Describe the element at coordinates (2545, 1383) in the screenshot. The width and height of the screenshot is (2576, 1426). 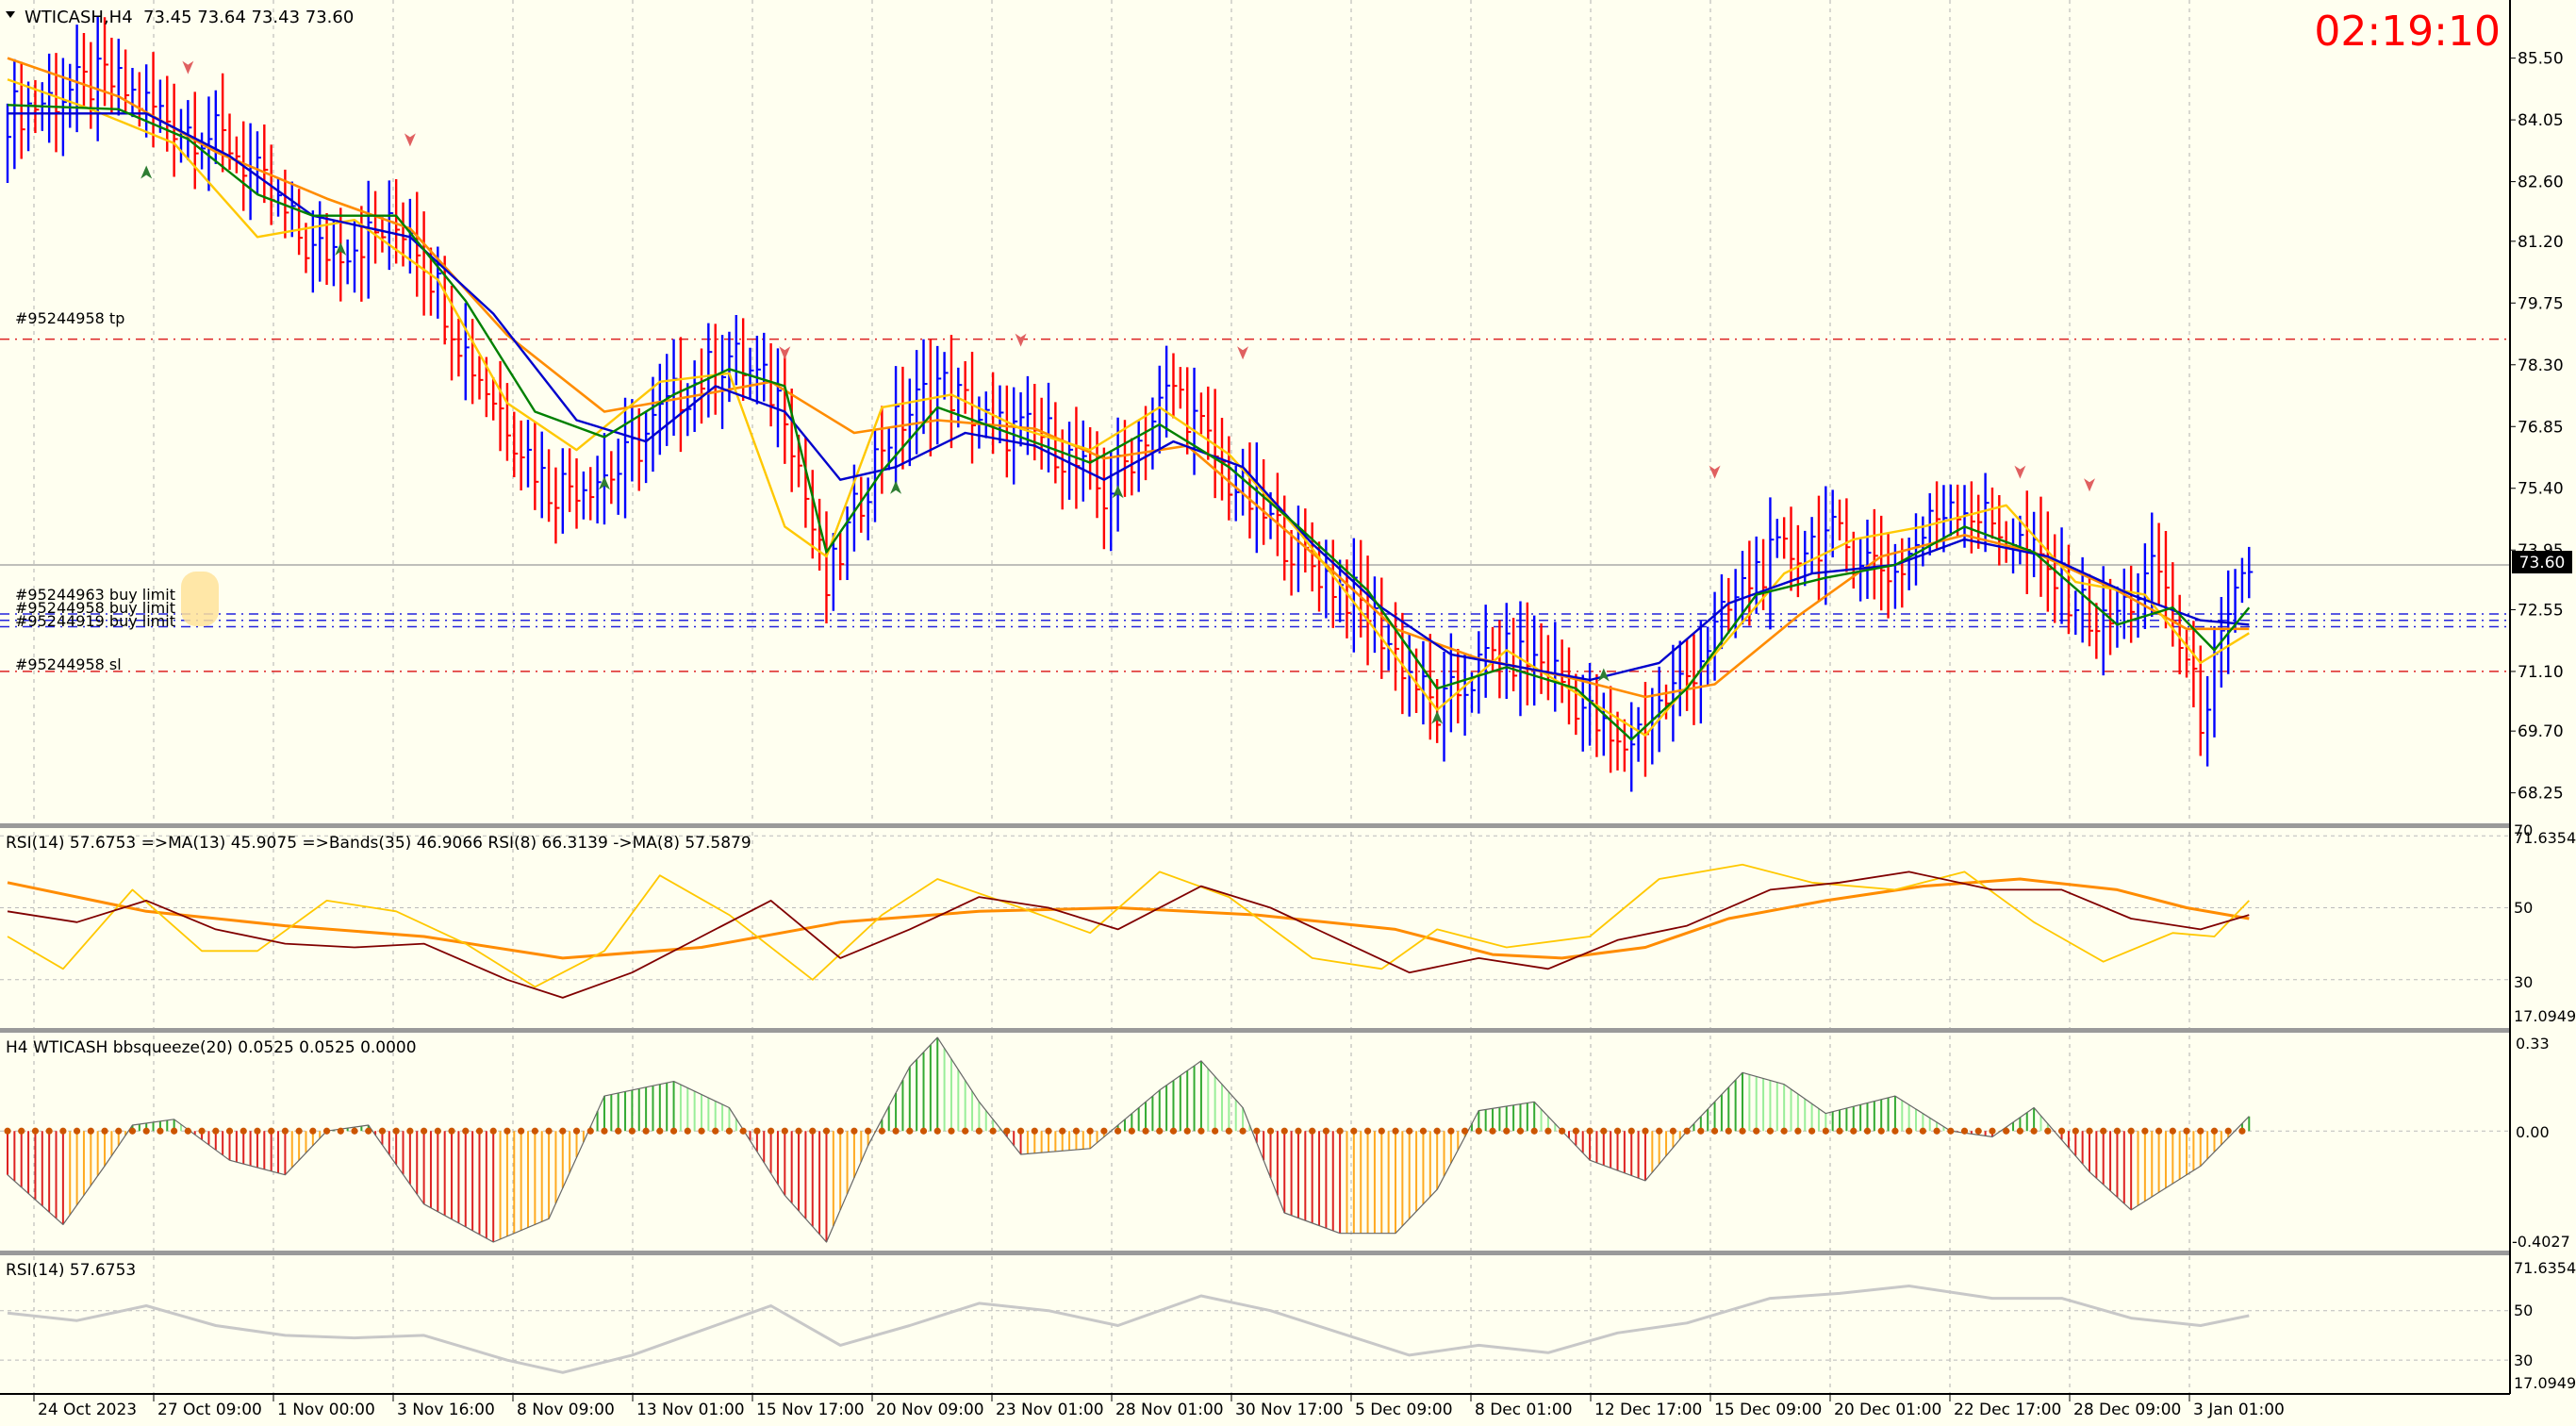
I see `rsi2-axis-label: 17.0949` at that location.